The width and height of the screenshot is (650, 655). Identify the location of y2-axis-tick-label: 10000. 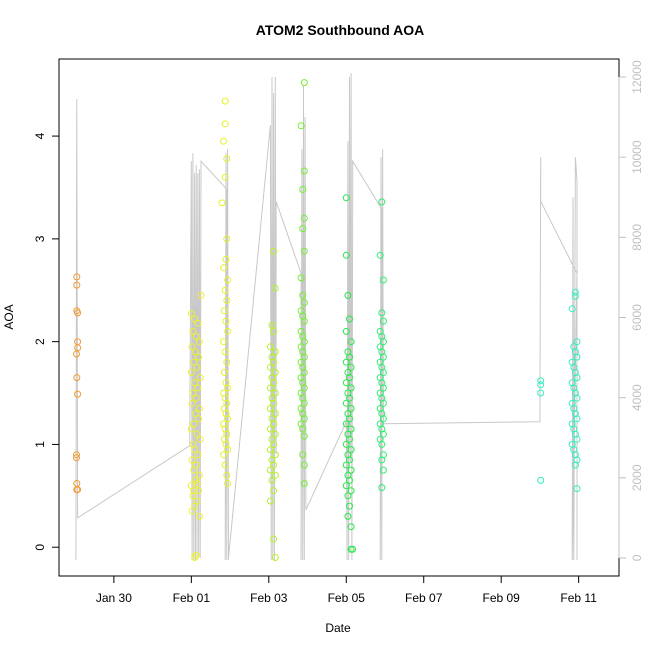
(637, 157).